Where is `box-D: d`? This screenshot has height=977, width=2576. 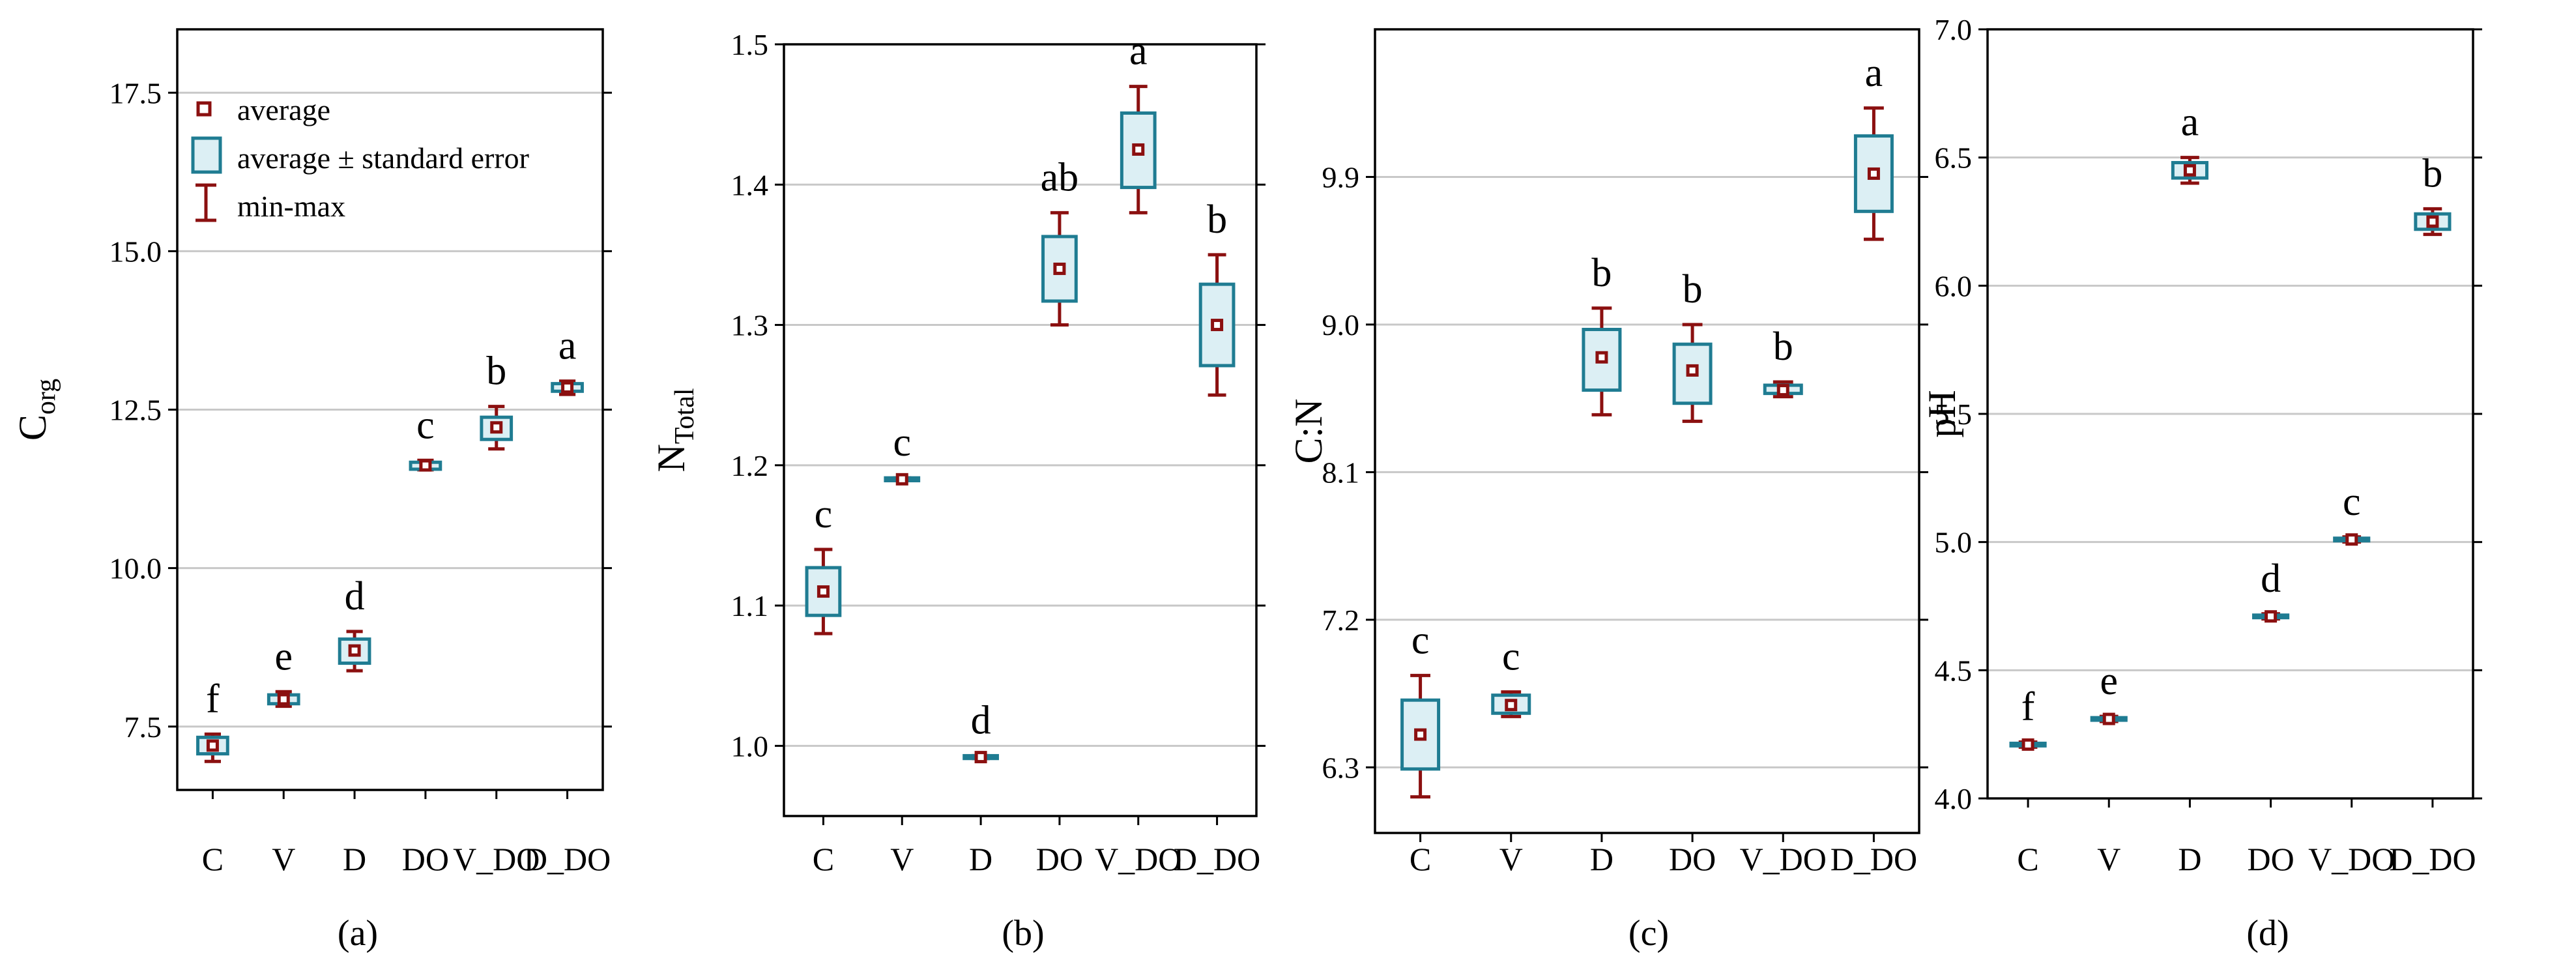 box-D: d is located at coordinates (981, 731).